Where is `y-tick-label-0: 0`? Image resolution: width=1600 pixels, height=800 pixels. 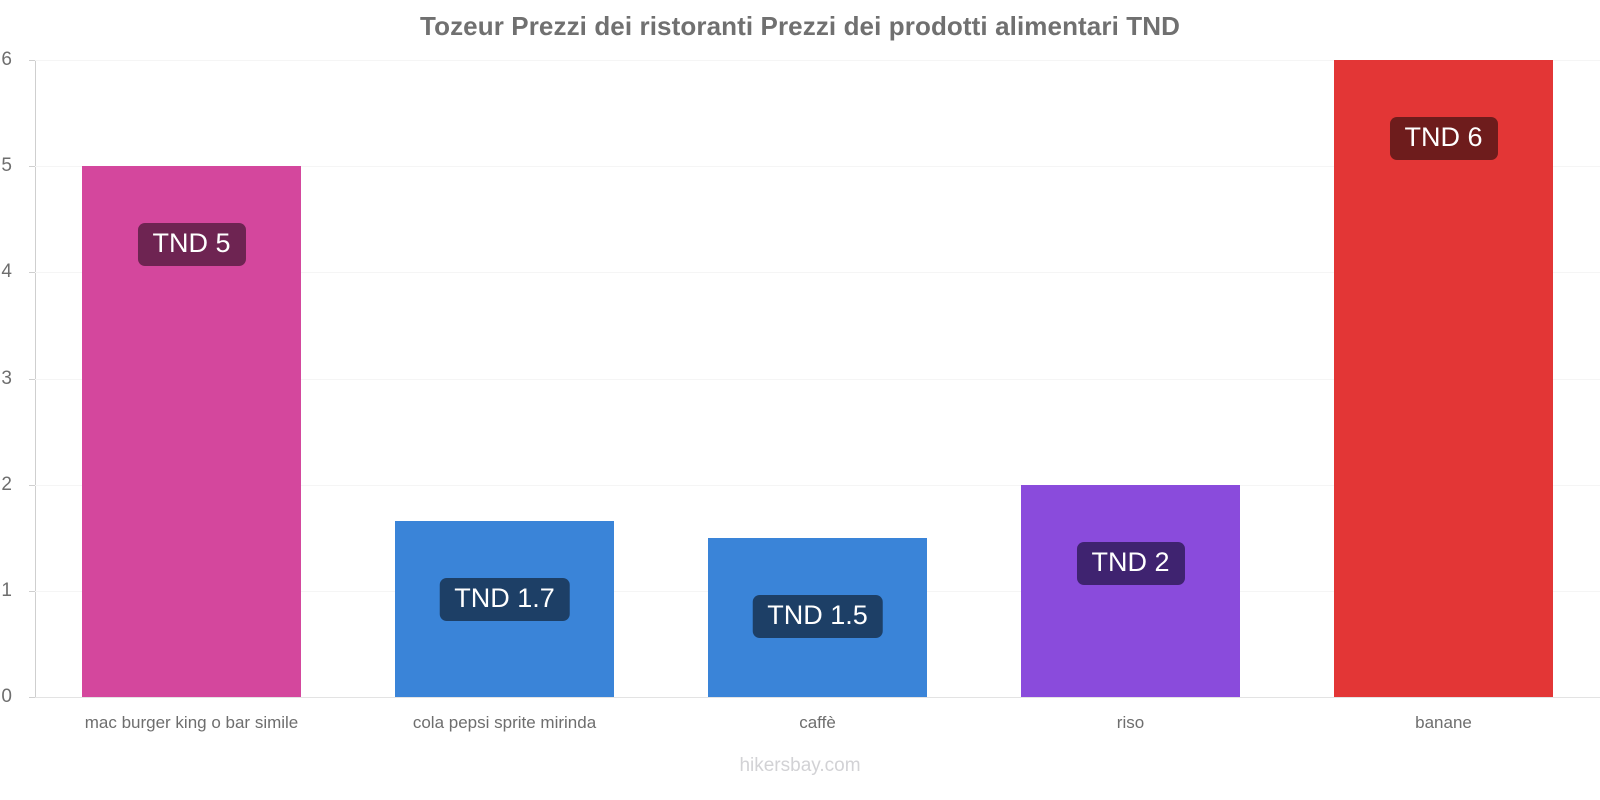 y-tick-label-0: 0 is located at coordinates (6, 696).